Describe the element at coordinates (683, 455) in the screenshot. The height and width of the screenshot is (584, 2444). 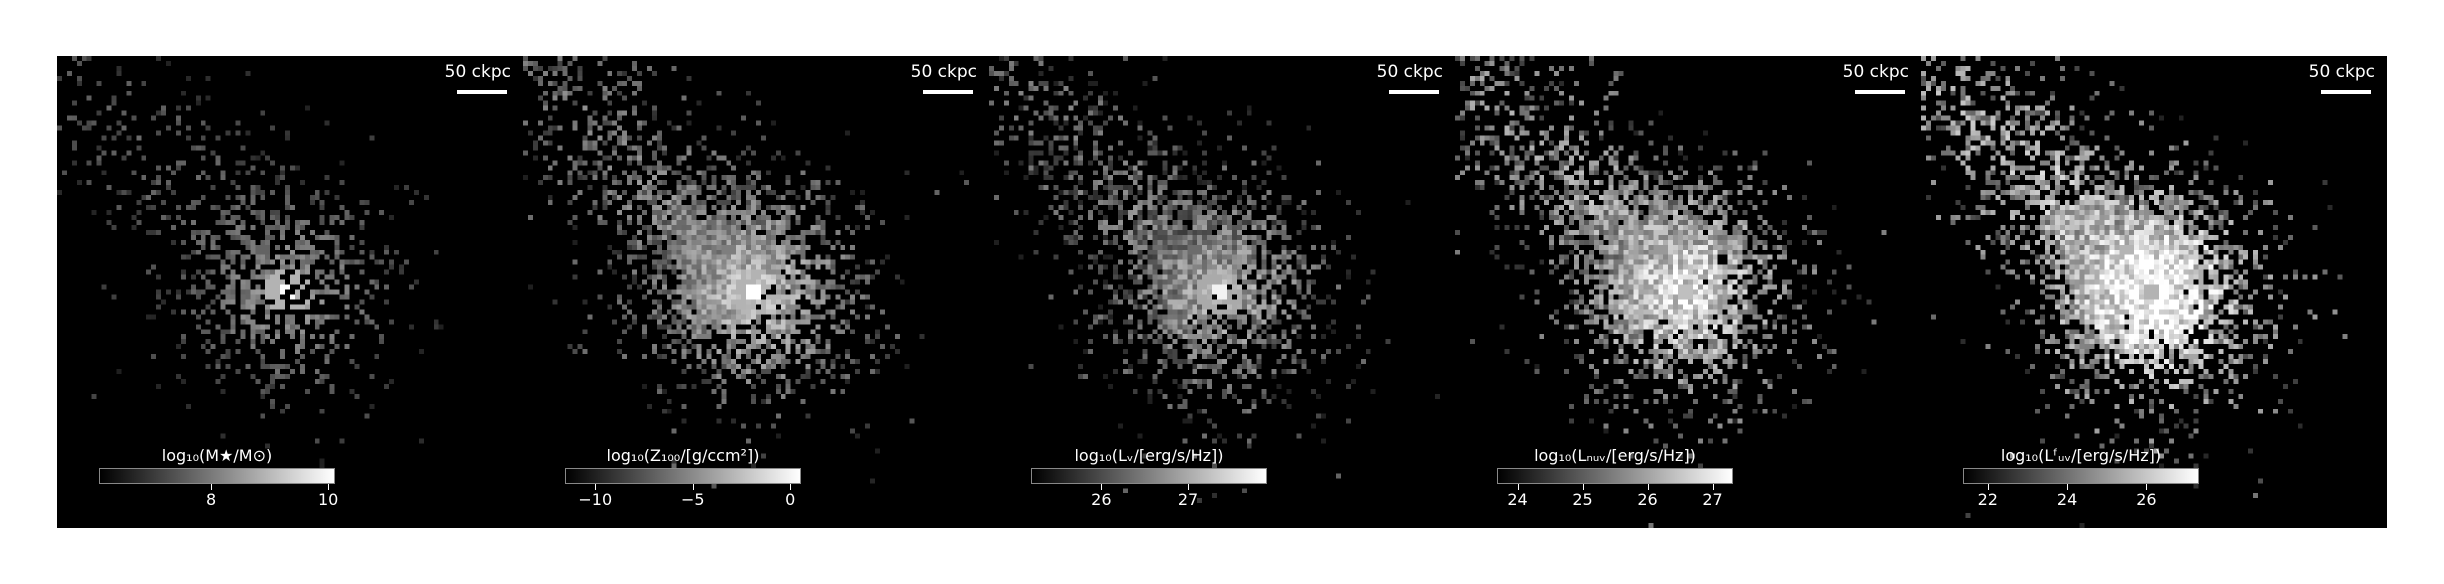
I see `colorbar-label-2: log₁₀(Z₁₀₀/[g/ccm²])` at that location.